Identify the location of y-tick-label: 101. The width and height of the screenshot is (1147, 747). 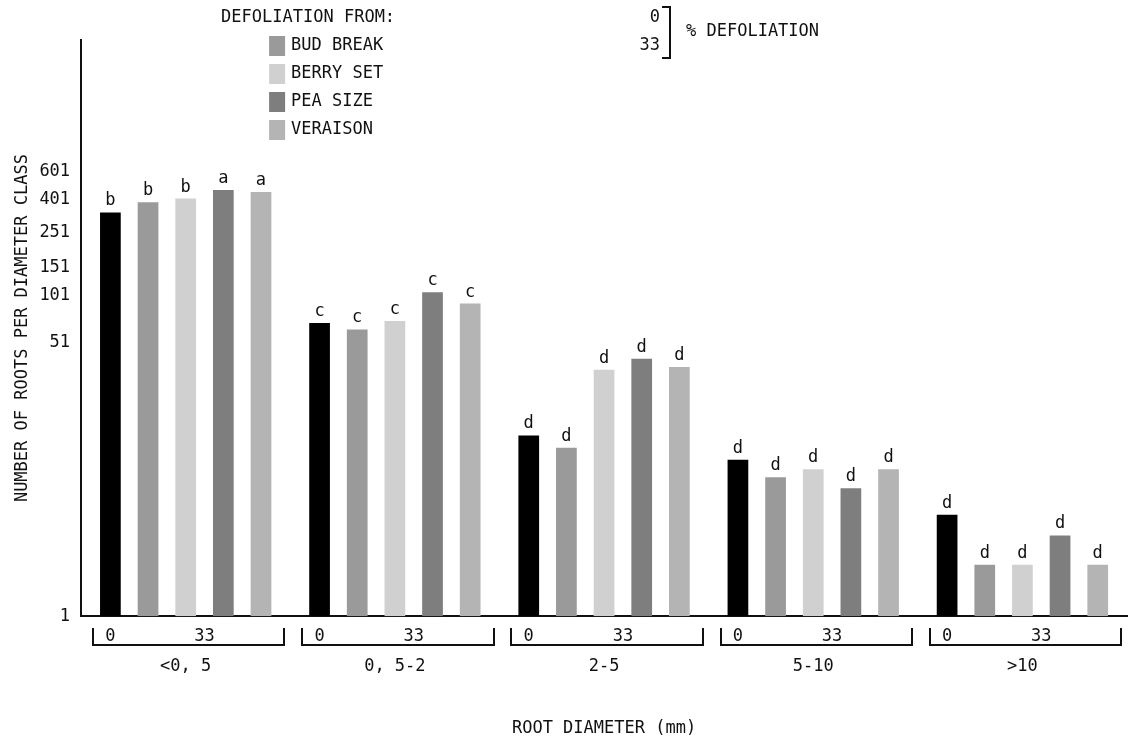
(55, 294).